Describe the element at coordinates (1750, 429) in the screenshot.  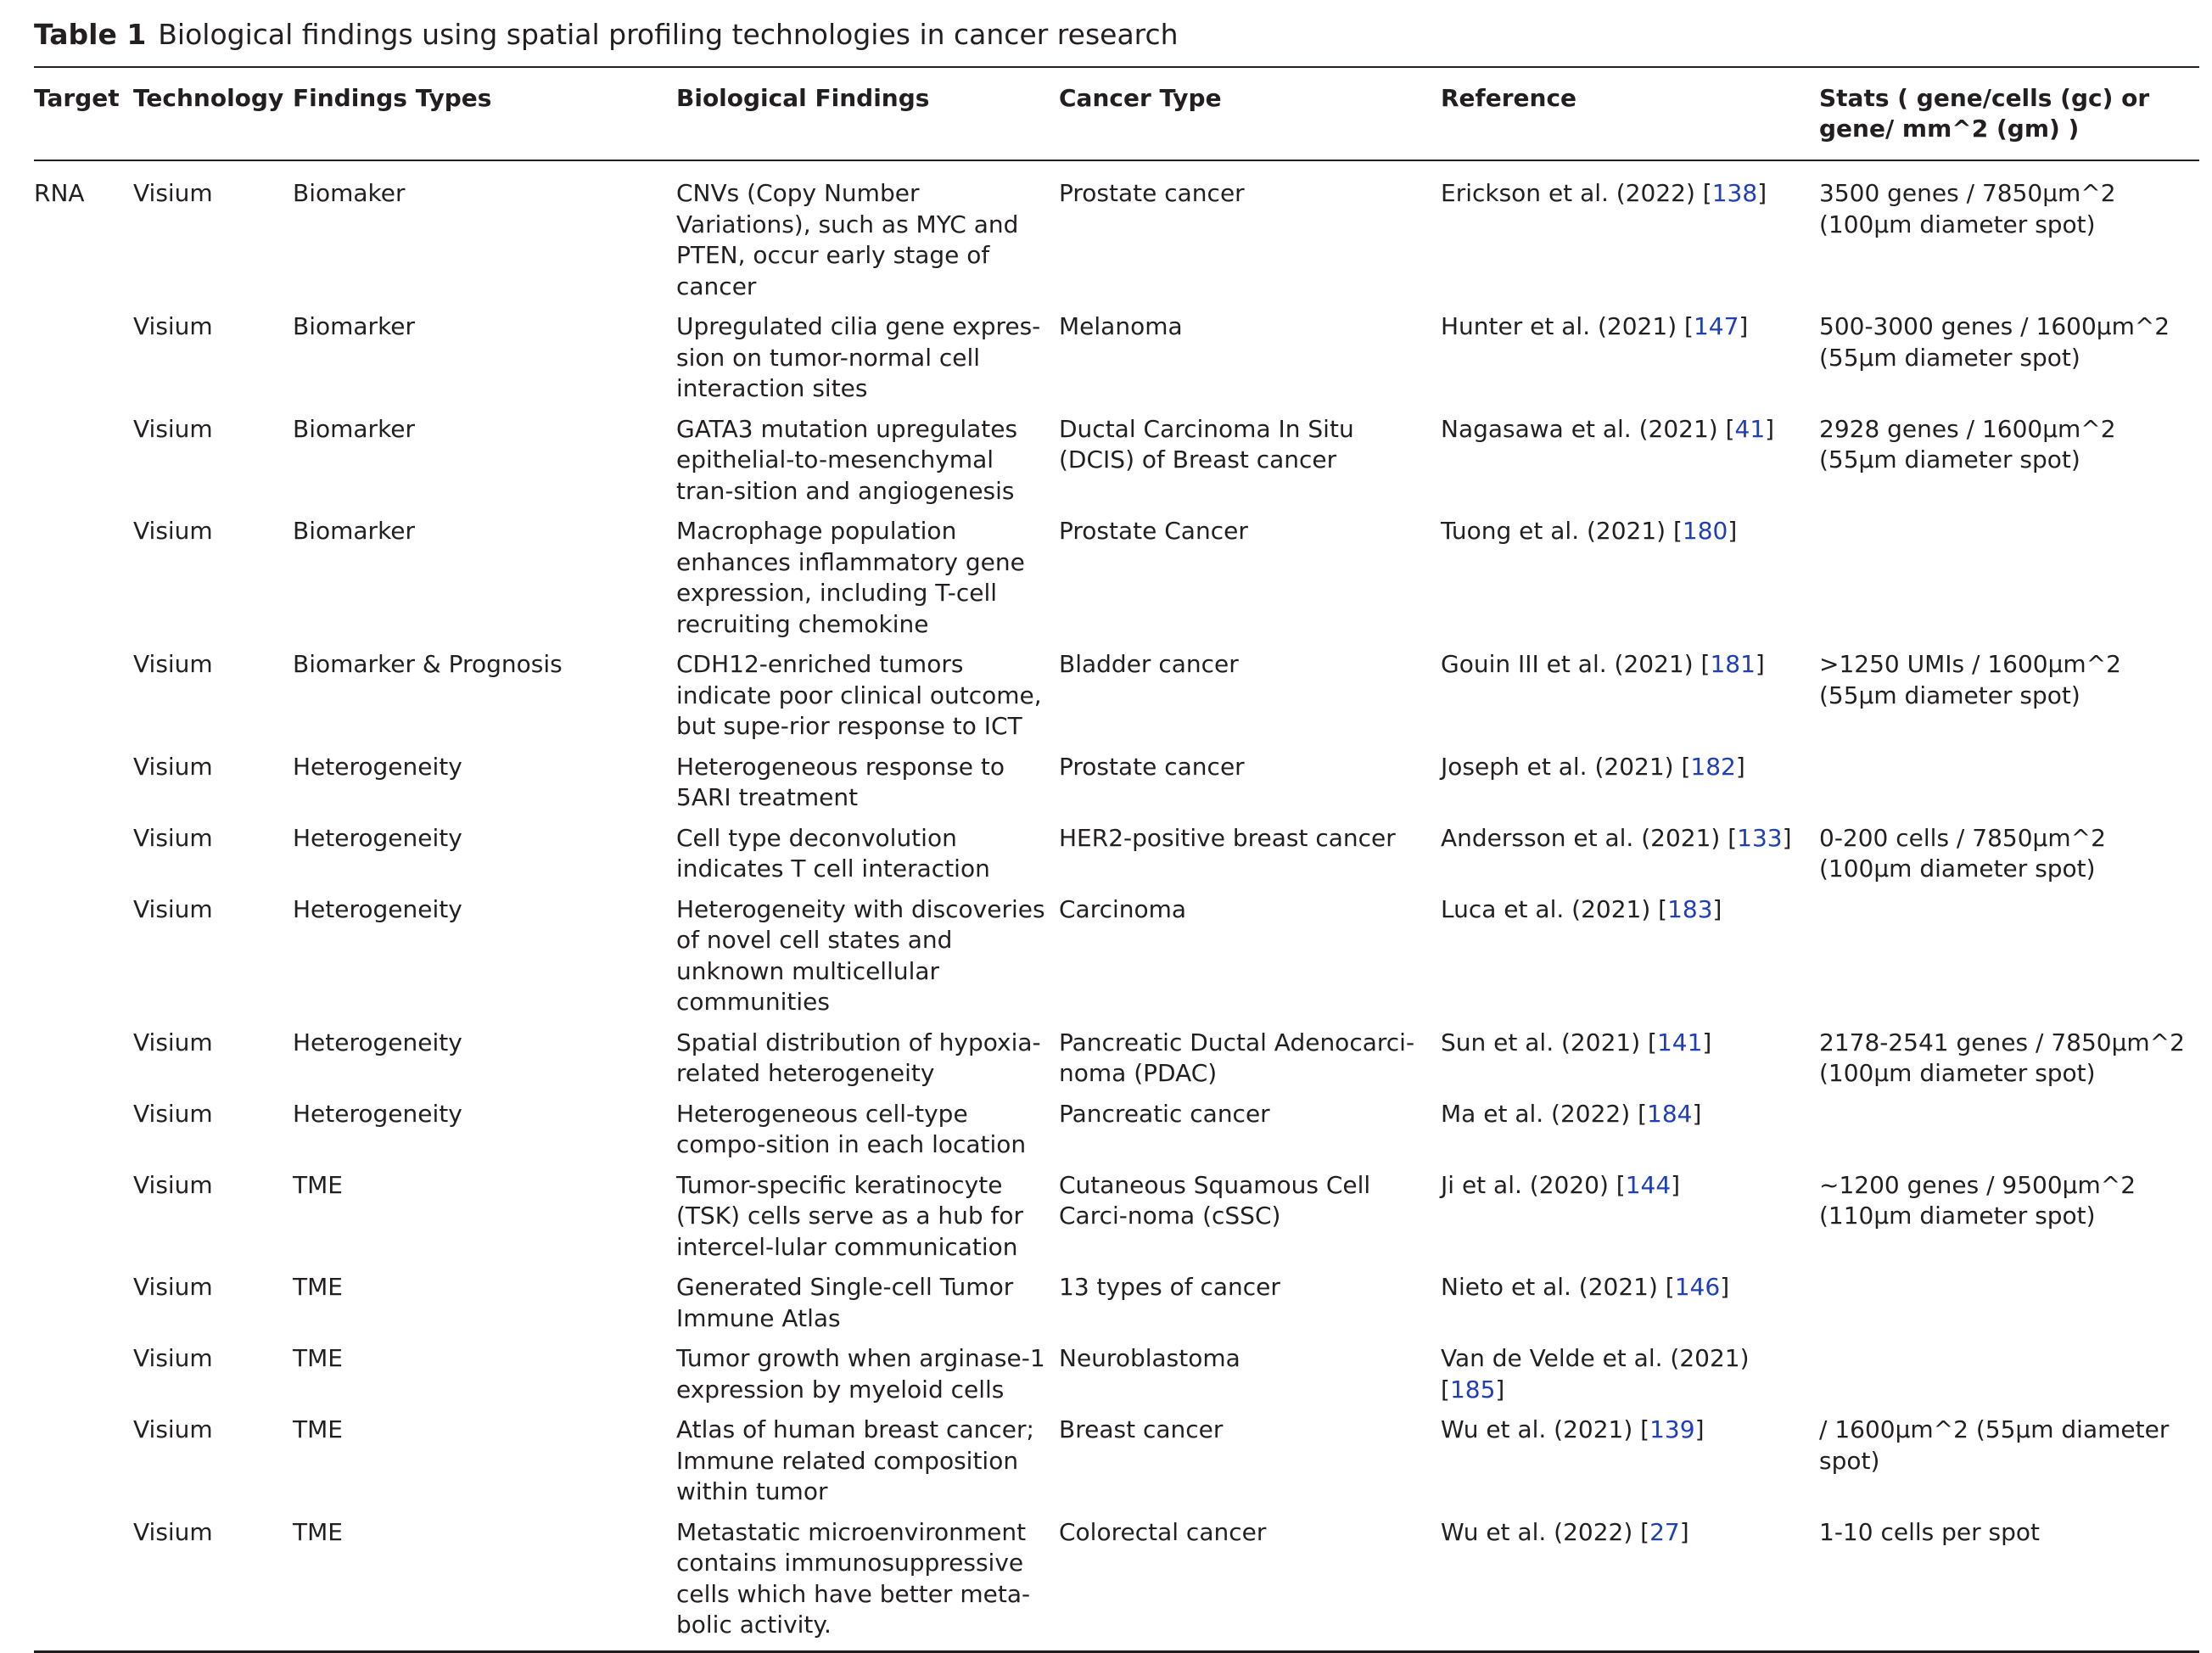
I see `citation-link: 41` at that location.